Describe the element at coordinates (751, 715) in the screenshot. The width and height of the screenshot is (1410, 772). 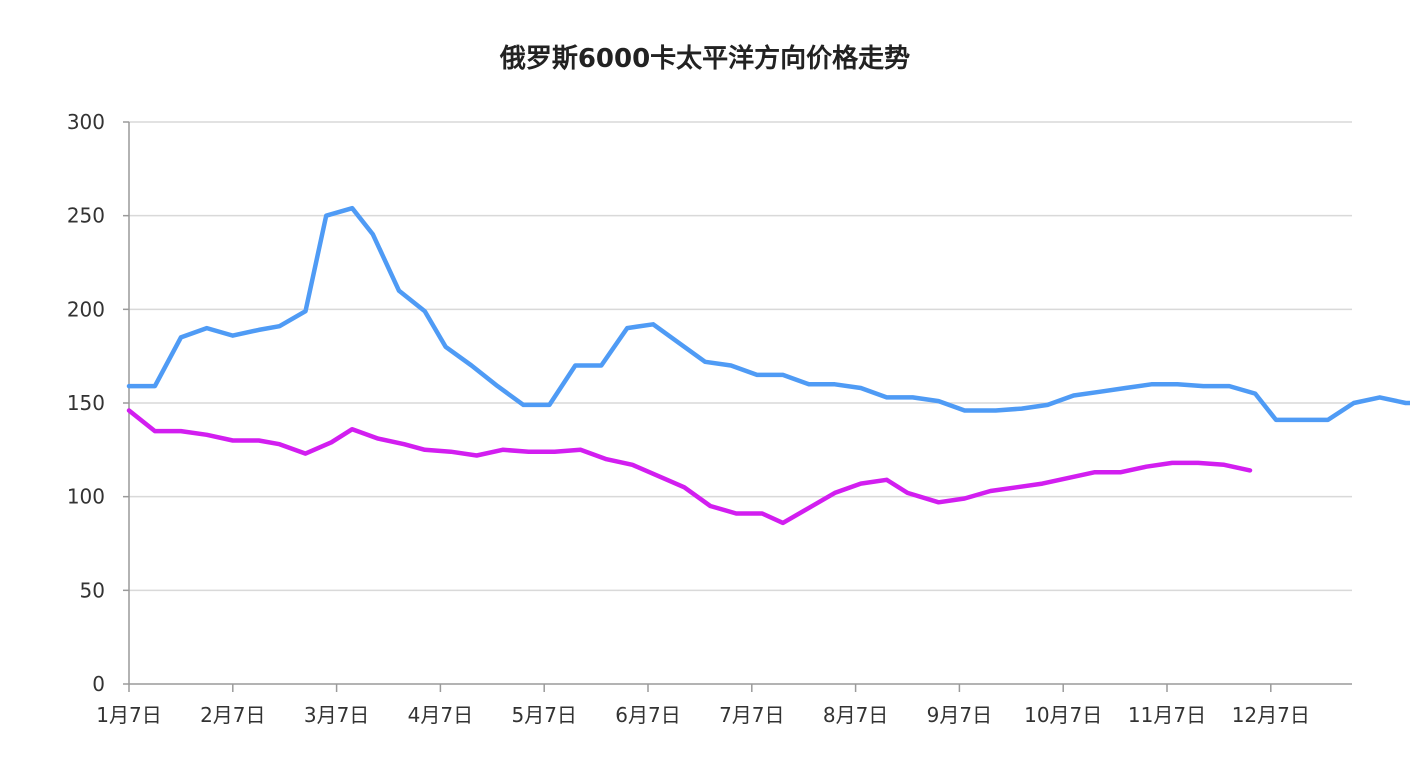
I see `x-tick-label-6: 7月7日` at that location.